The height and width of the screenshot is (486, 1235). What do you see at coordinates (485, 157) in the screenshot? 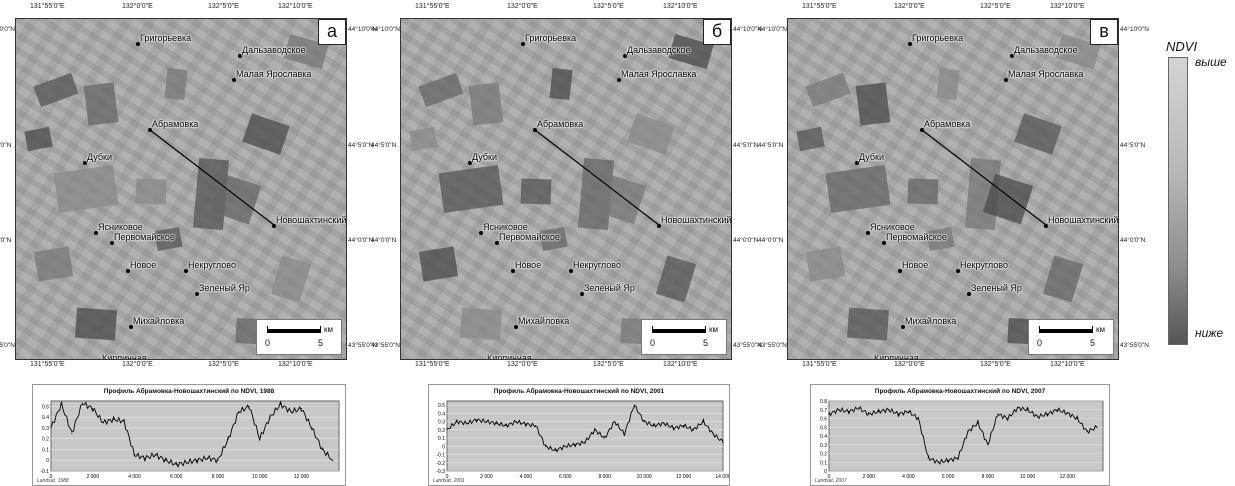
I see `town-label: Дубки` at bounding box center [485, 157].